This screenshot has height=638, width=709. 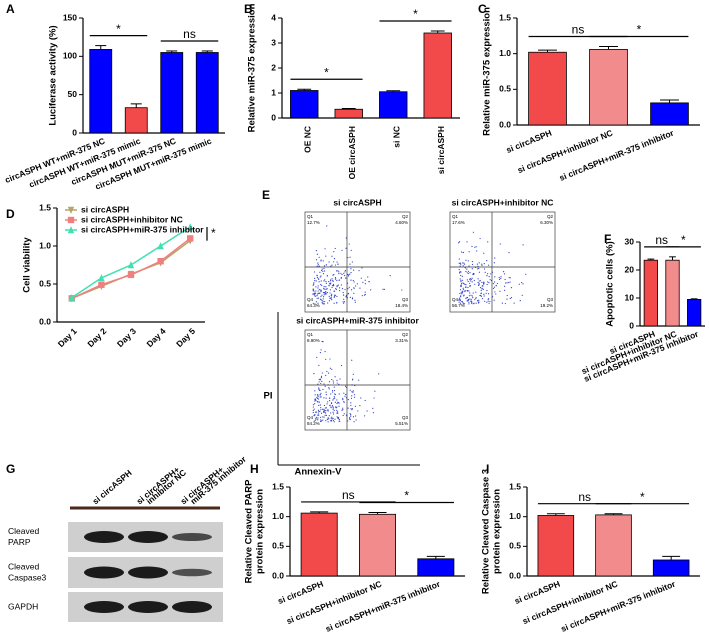 What do you see at coordinates (455, 299) in the screenshot?
I see `quadrant-name: Q4` at bounding box center [455, 299].